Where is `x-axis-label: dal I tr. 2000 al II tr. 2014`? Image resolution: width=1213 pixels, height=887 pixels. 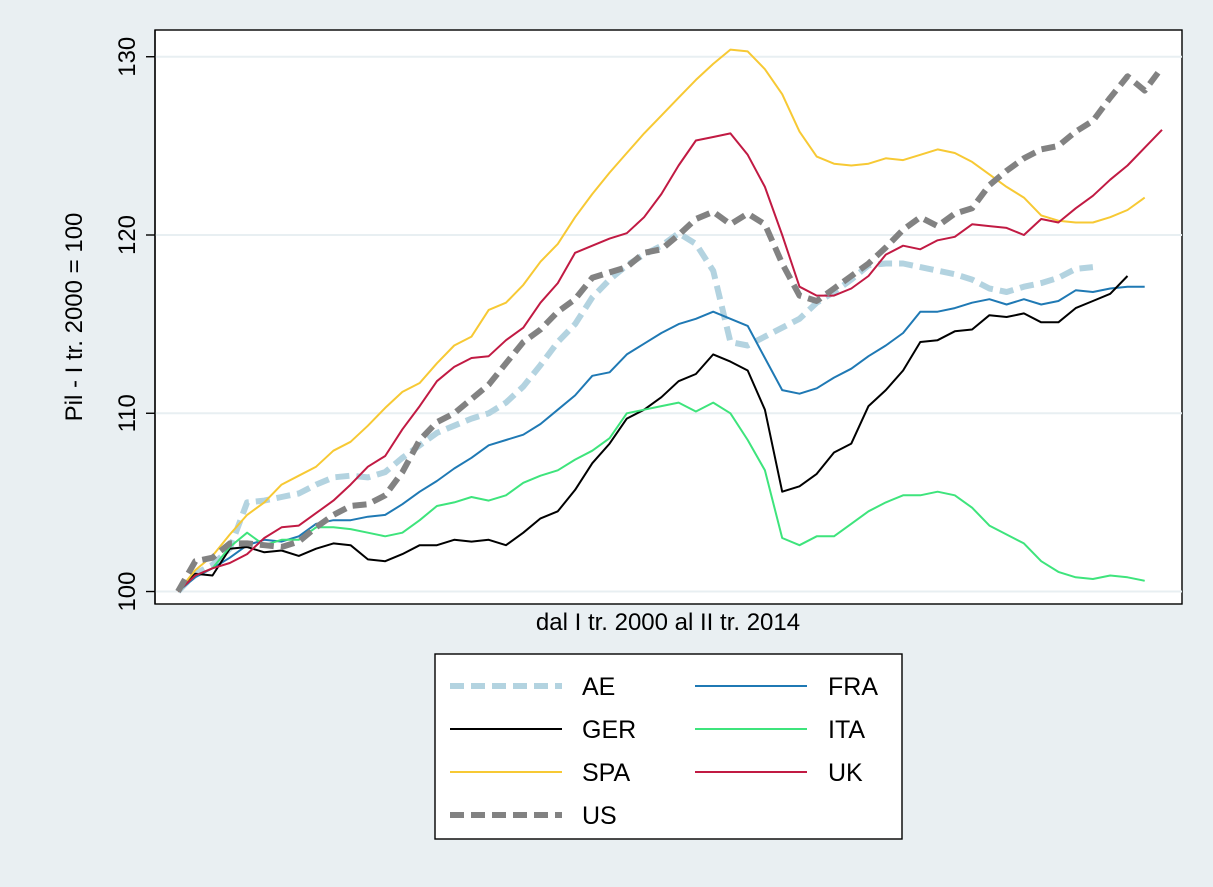
x-axis-label: dal I tr. 2000 al II tr. 2014 is located at coordinates (668, 622).